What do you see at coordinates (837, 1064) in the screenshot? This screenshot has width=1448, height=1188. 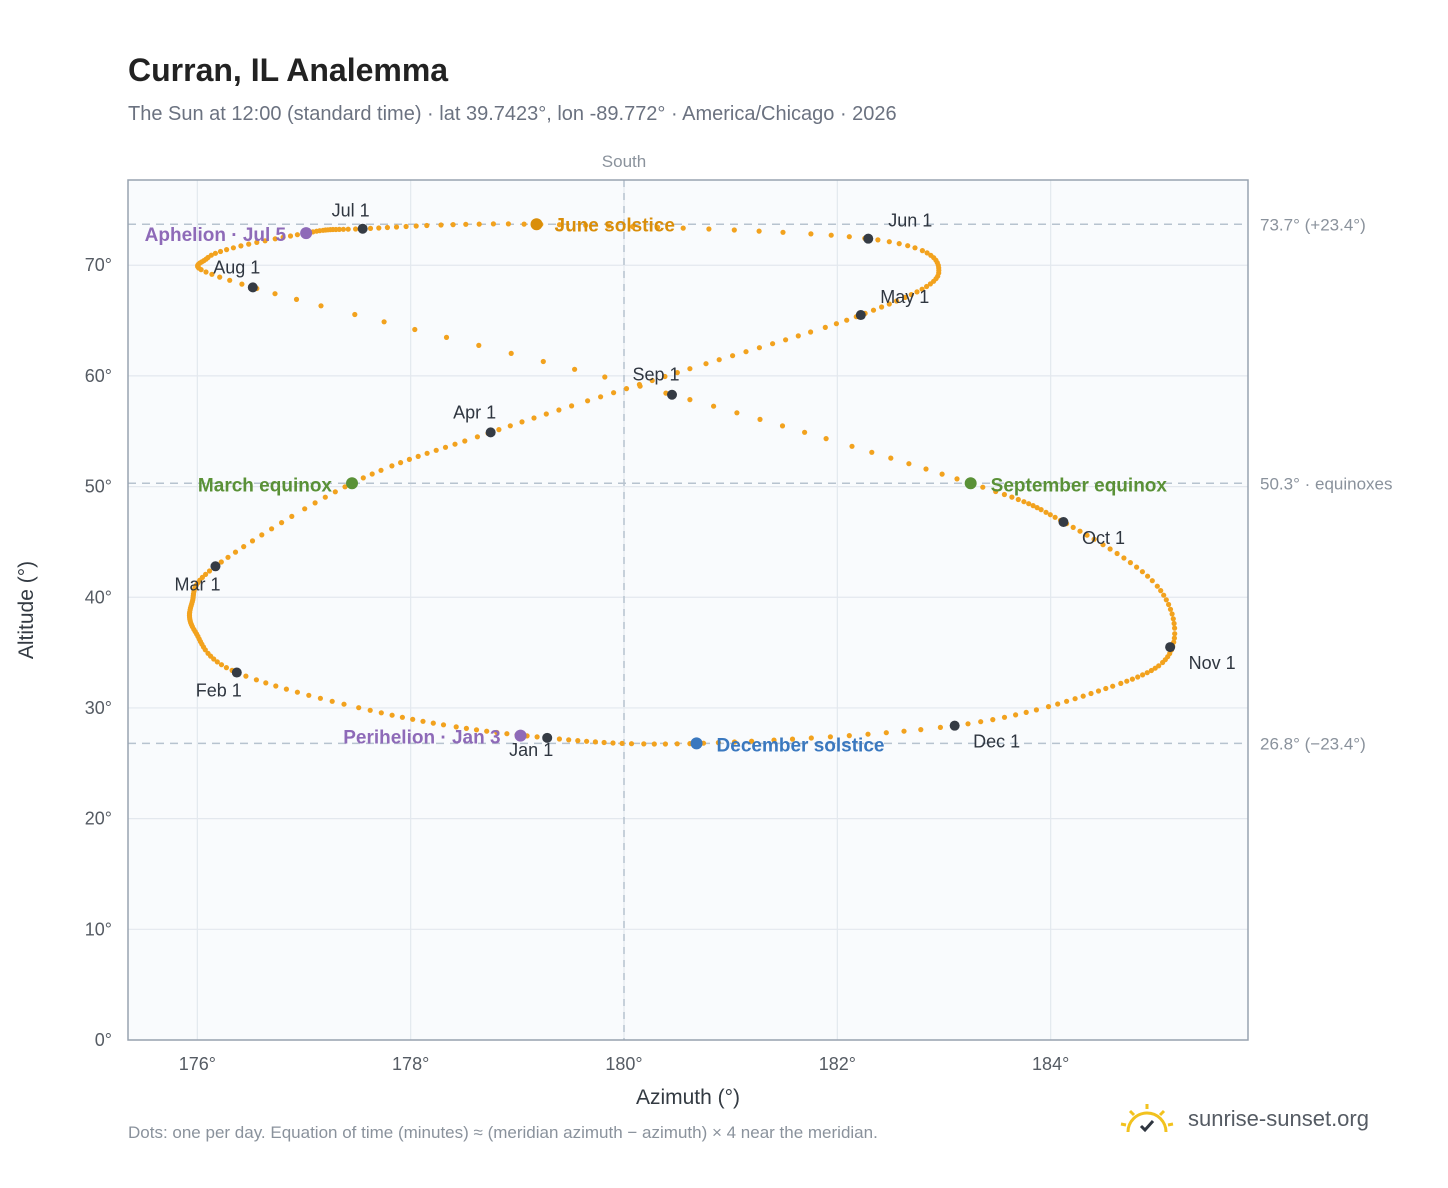 I see `x-tick-label: 182°` at bounding box center [837, 1064].